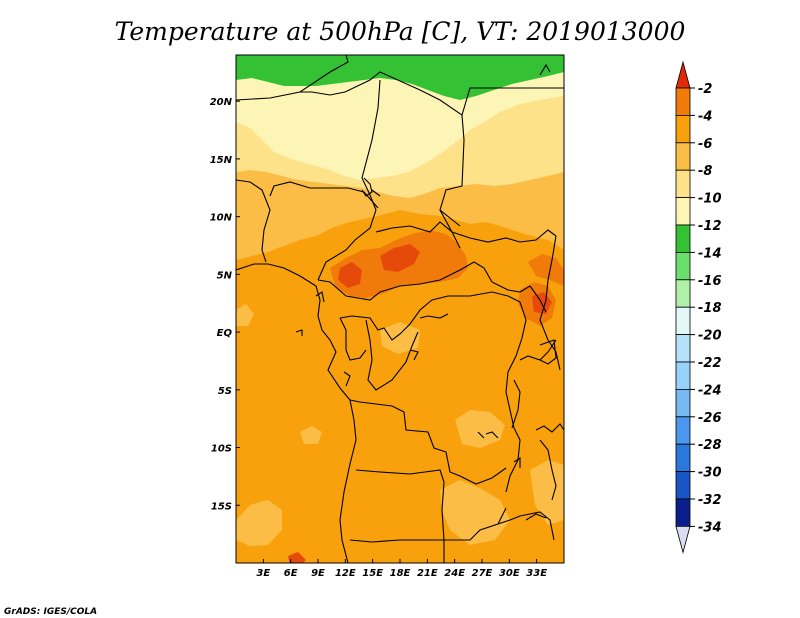  I want to click on field-band-minus2-b, so click(400, 258).